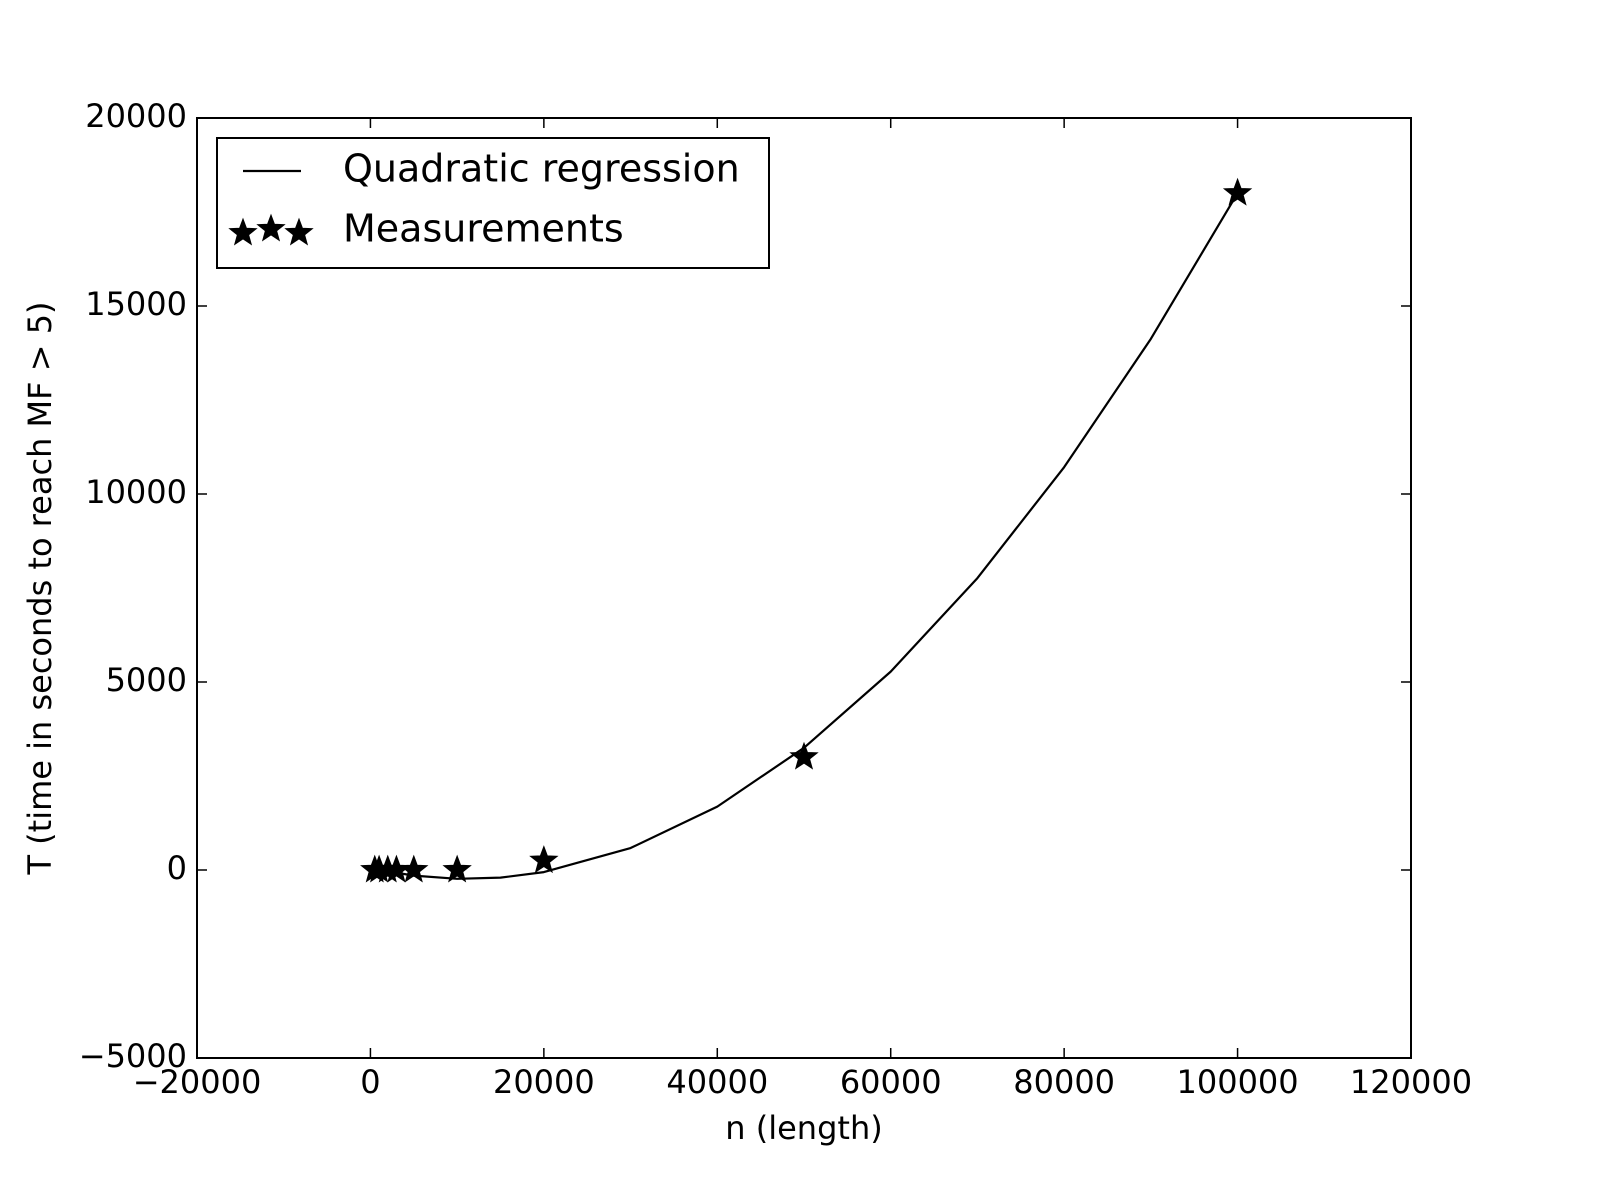 The height and width of the screenshot is (1200, 1600). What do you see at coordinates (891, 1082) in the screenshot?
I see `x-tick-label: 60000` at bounding box center [891, 1082].